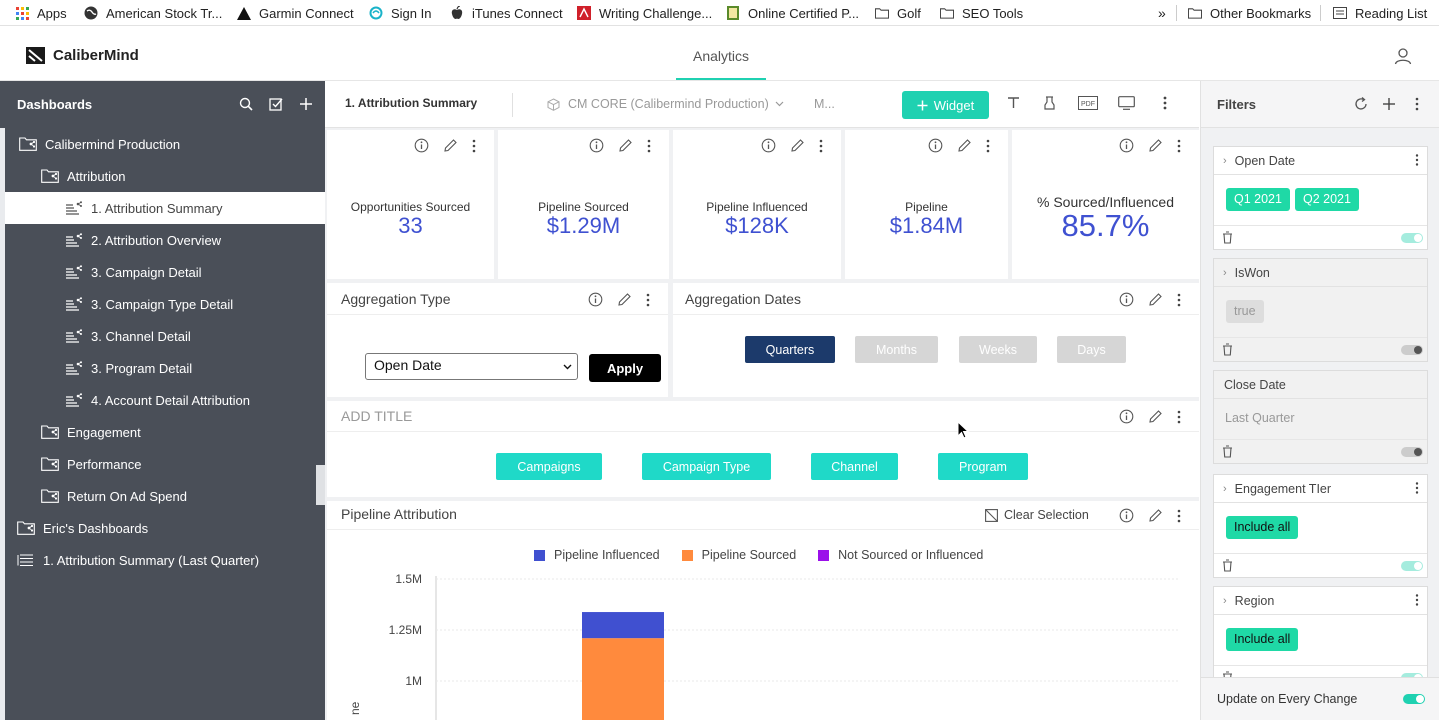 The width and height of the screenshot is (1439, 720). What do you see at coordinates (1320, 601) in the screenshot?
I see `filter-header: › Region` at bounding box center [1320, 601].